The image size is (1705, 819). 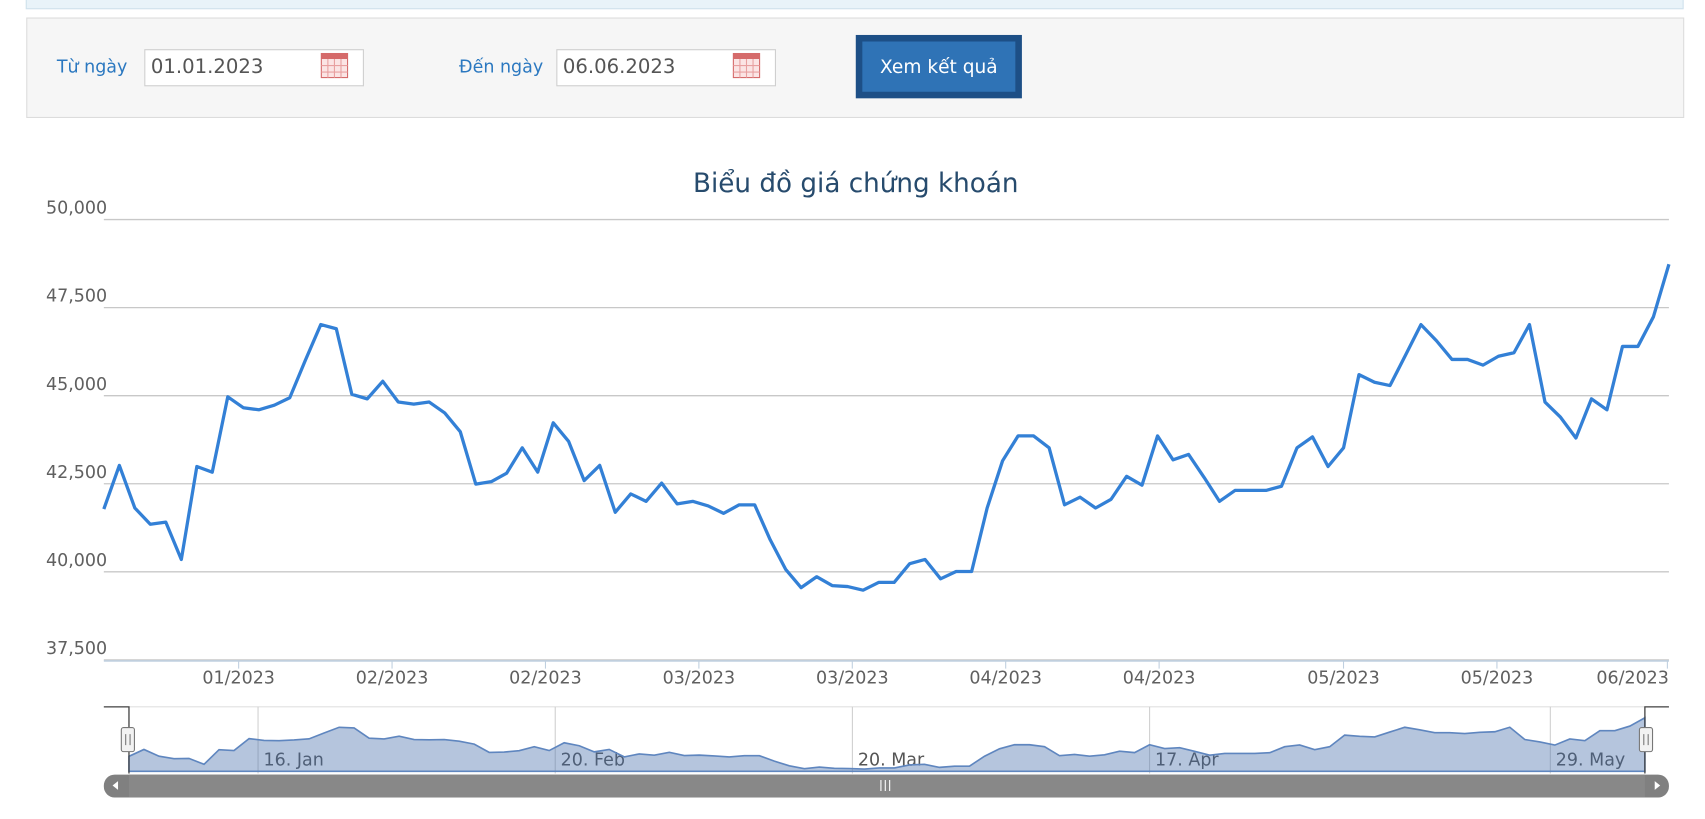 What do you see at coordinates (92, 68) in the screenshot?
I see `from-label: Từ ngày` at bounding box center [92, 68].